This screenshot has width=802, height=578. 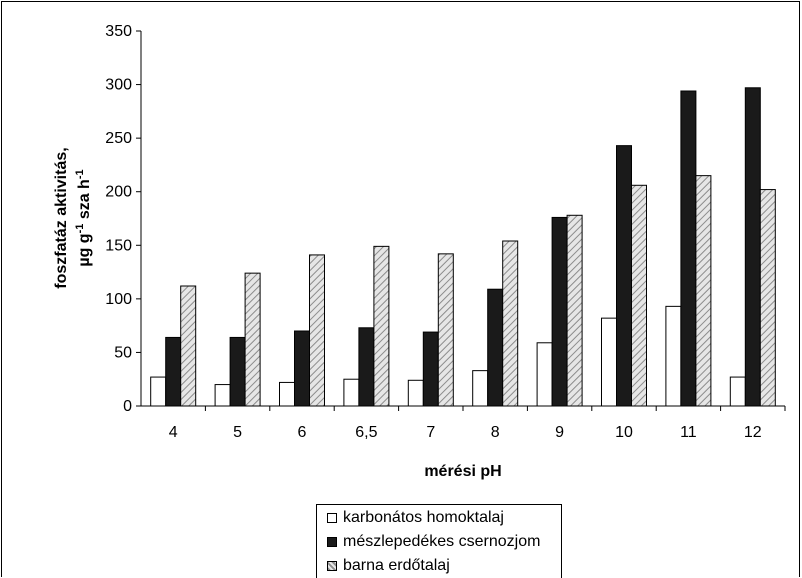 I want to click on ylabel-part-1: µg g, so click(x=84, y=249).